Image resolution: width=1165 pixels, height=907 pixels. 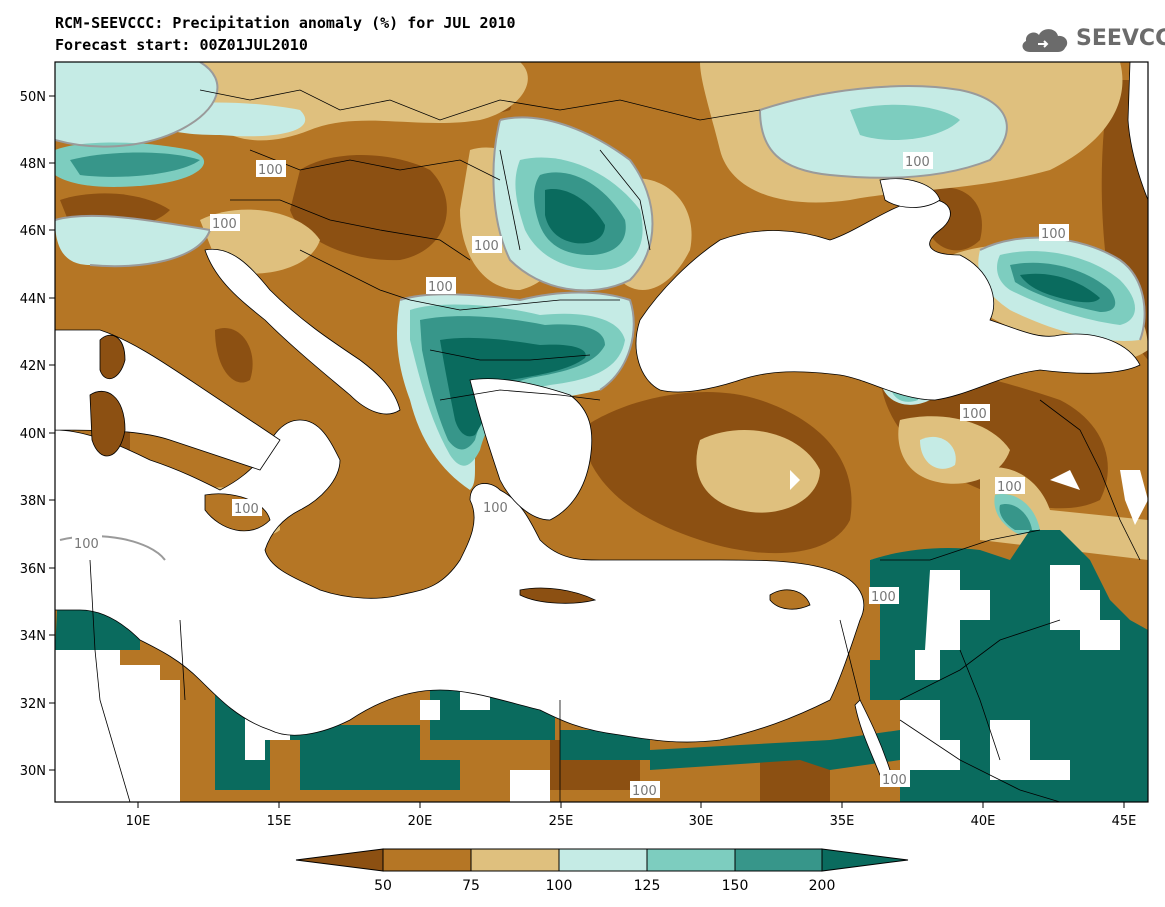 What do you see at coordinates (1120, 38) in the screenshot?
I see `logo-text: SEEVCCC` at bounding box center [1120, 38].